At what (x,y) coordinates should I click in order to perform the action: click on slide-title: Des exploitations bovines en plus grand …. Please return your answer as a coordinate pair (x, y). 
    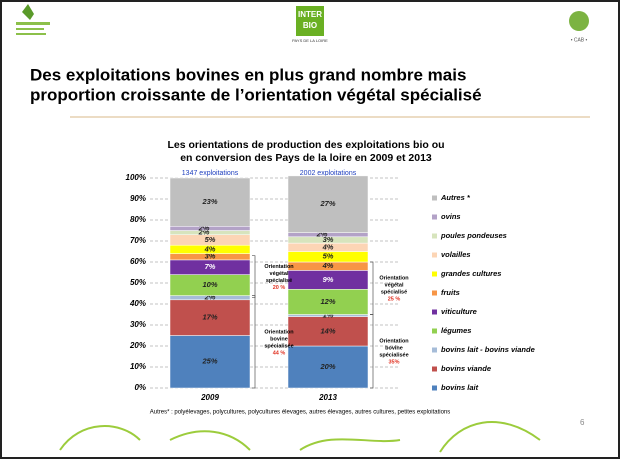
    Looking at the image, I should click on (248, 74).